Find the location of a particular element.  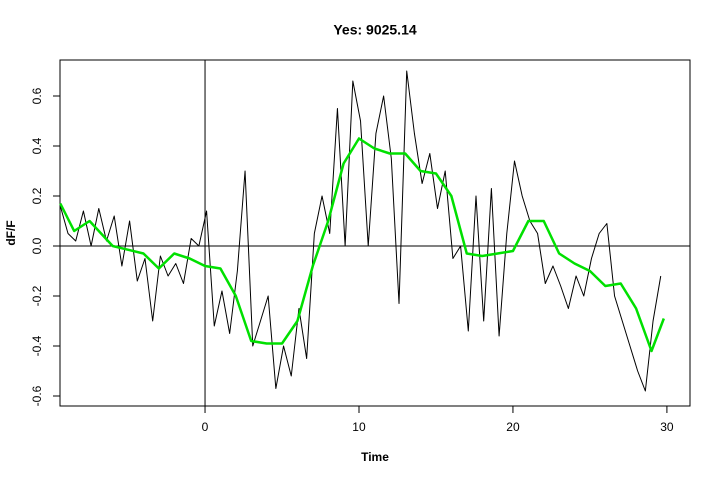

y-tick-label: 0.0 is located at coordinates (37, 245).